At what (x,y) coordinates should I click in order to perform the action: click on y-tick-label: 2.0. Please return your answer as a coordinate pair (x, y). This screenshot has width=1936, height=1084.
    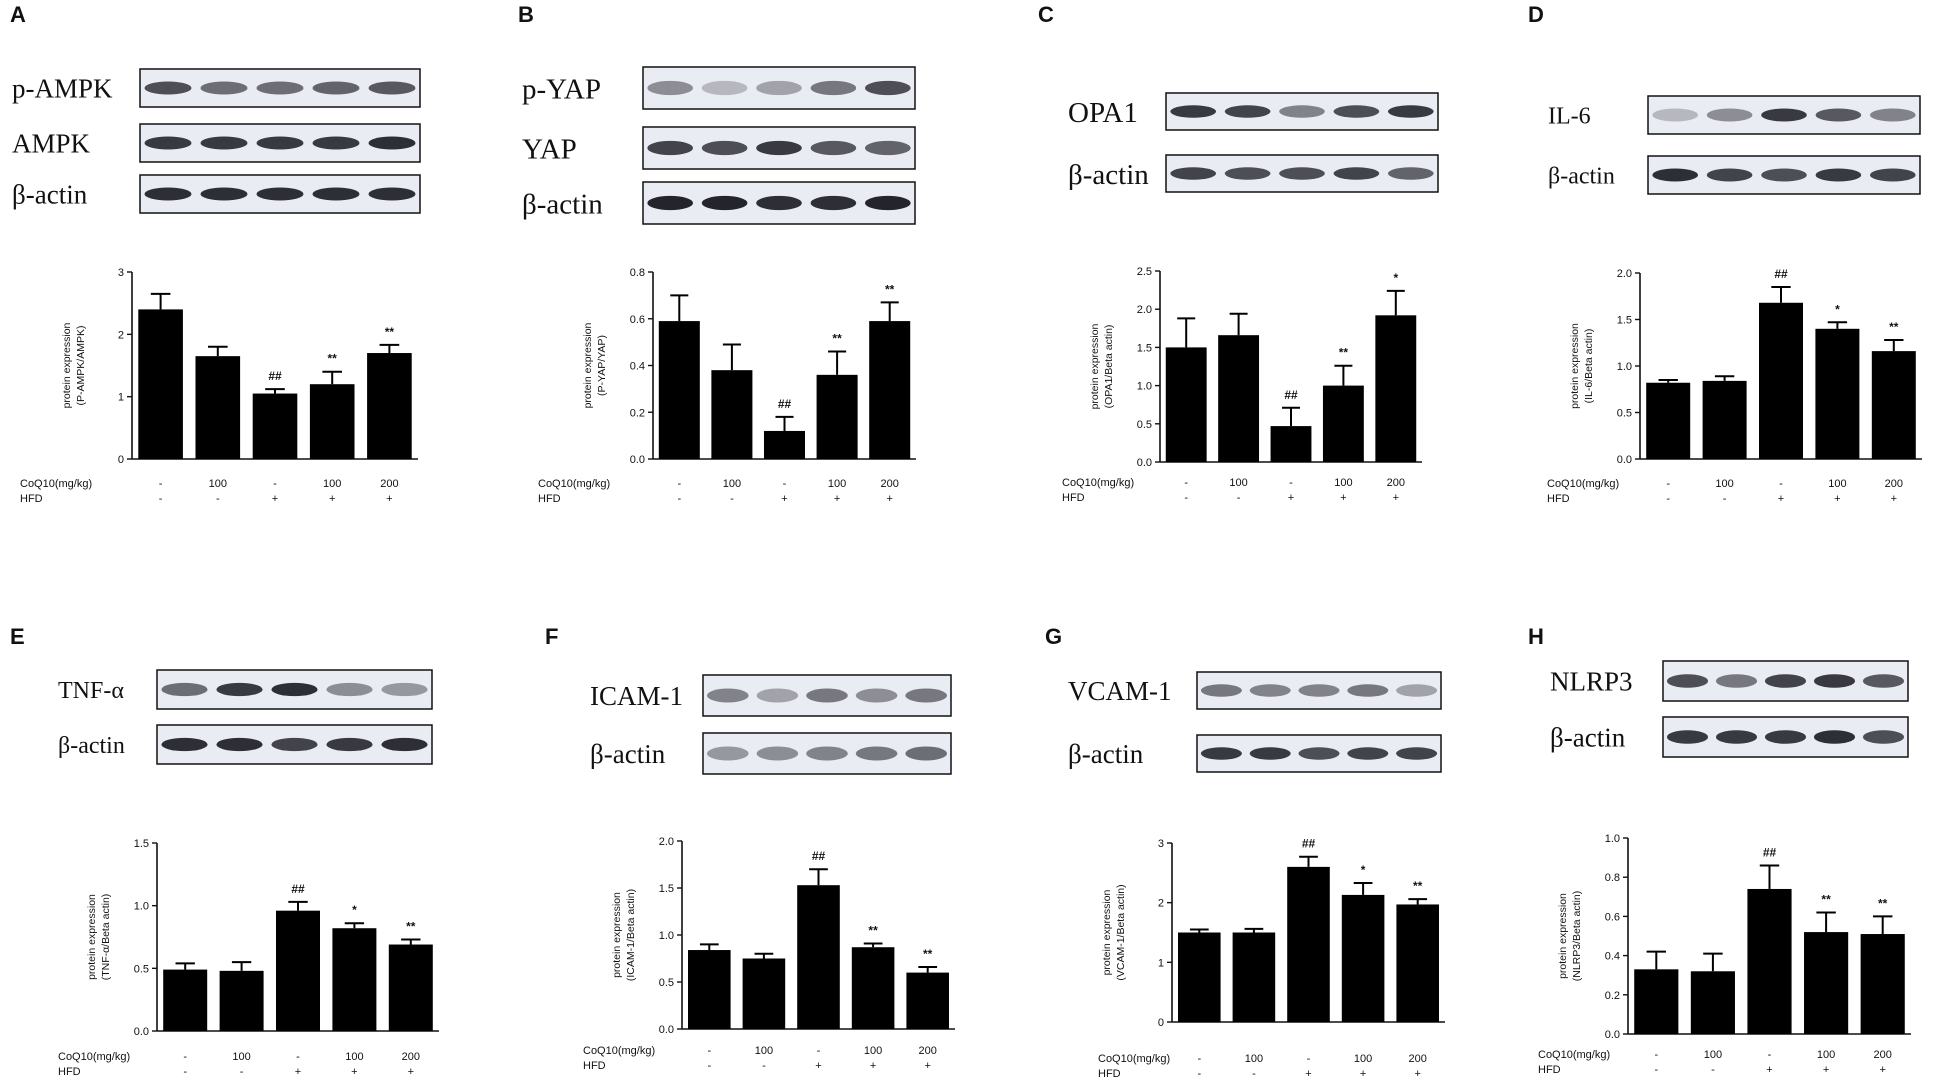
    Looking at the image, I should click on (1144, 310).